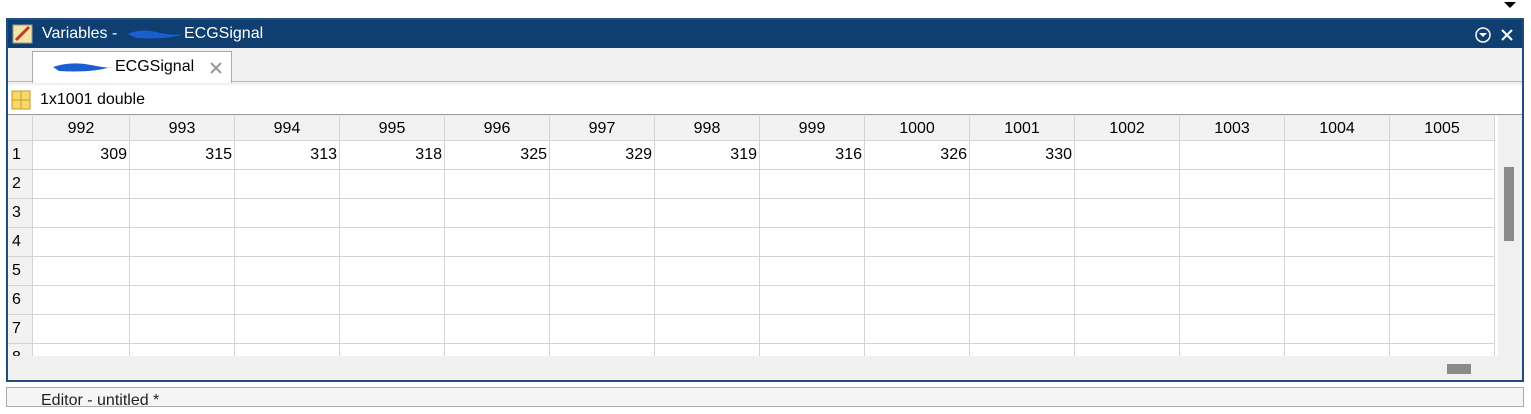  Describe the element at coordinates (20, 128) in the screenshot. I see `corner` at that location.